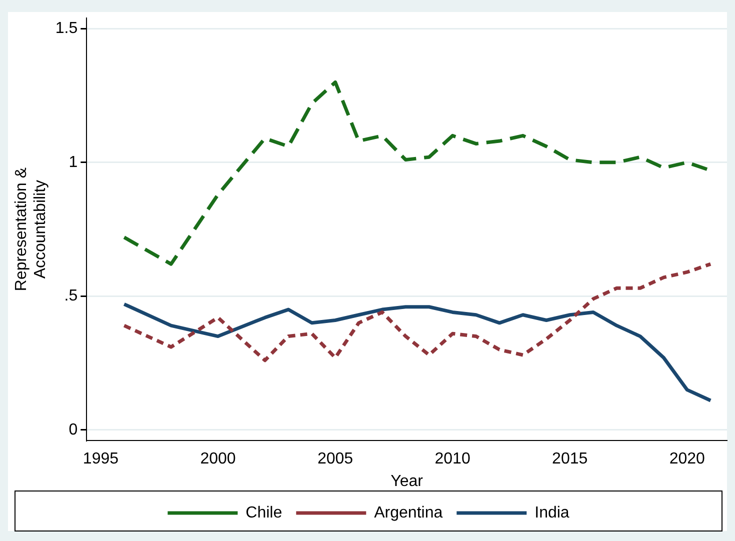 The width and height of the screenshot is (735, 541). What do you see at coordinates (264, 513) in the screenshot?
I see `legend-label: Chile` at bounding box center [264, 513].